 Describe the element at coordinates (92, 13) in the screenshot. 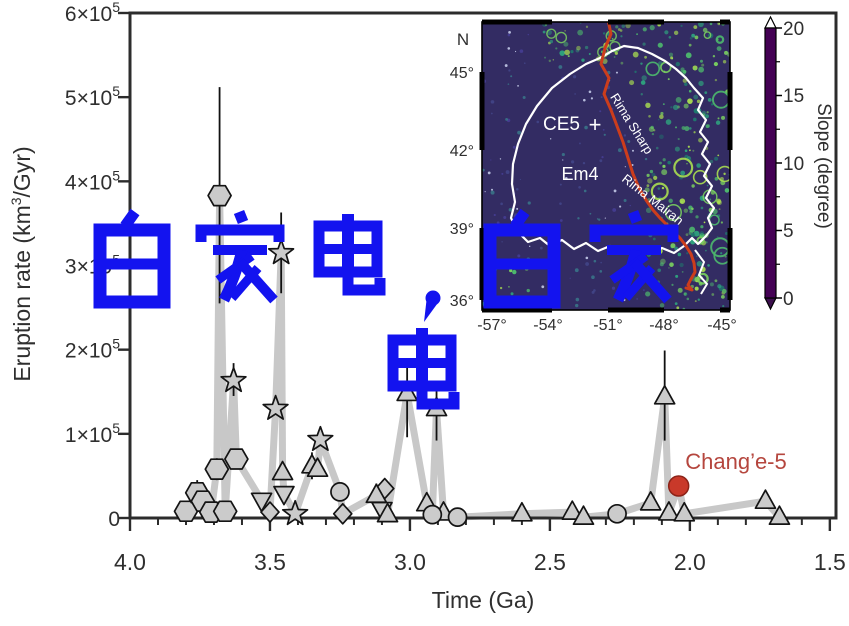

I see `y-tick-label: 6×10⁵` at that location.